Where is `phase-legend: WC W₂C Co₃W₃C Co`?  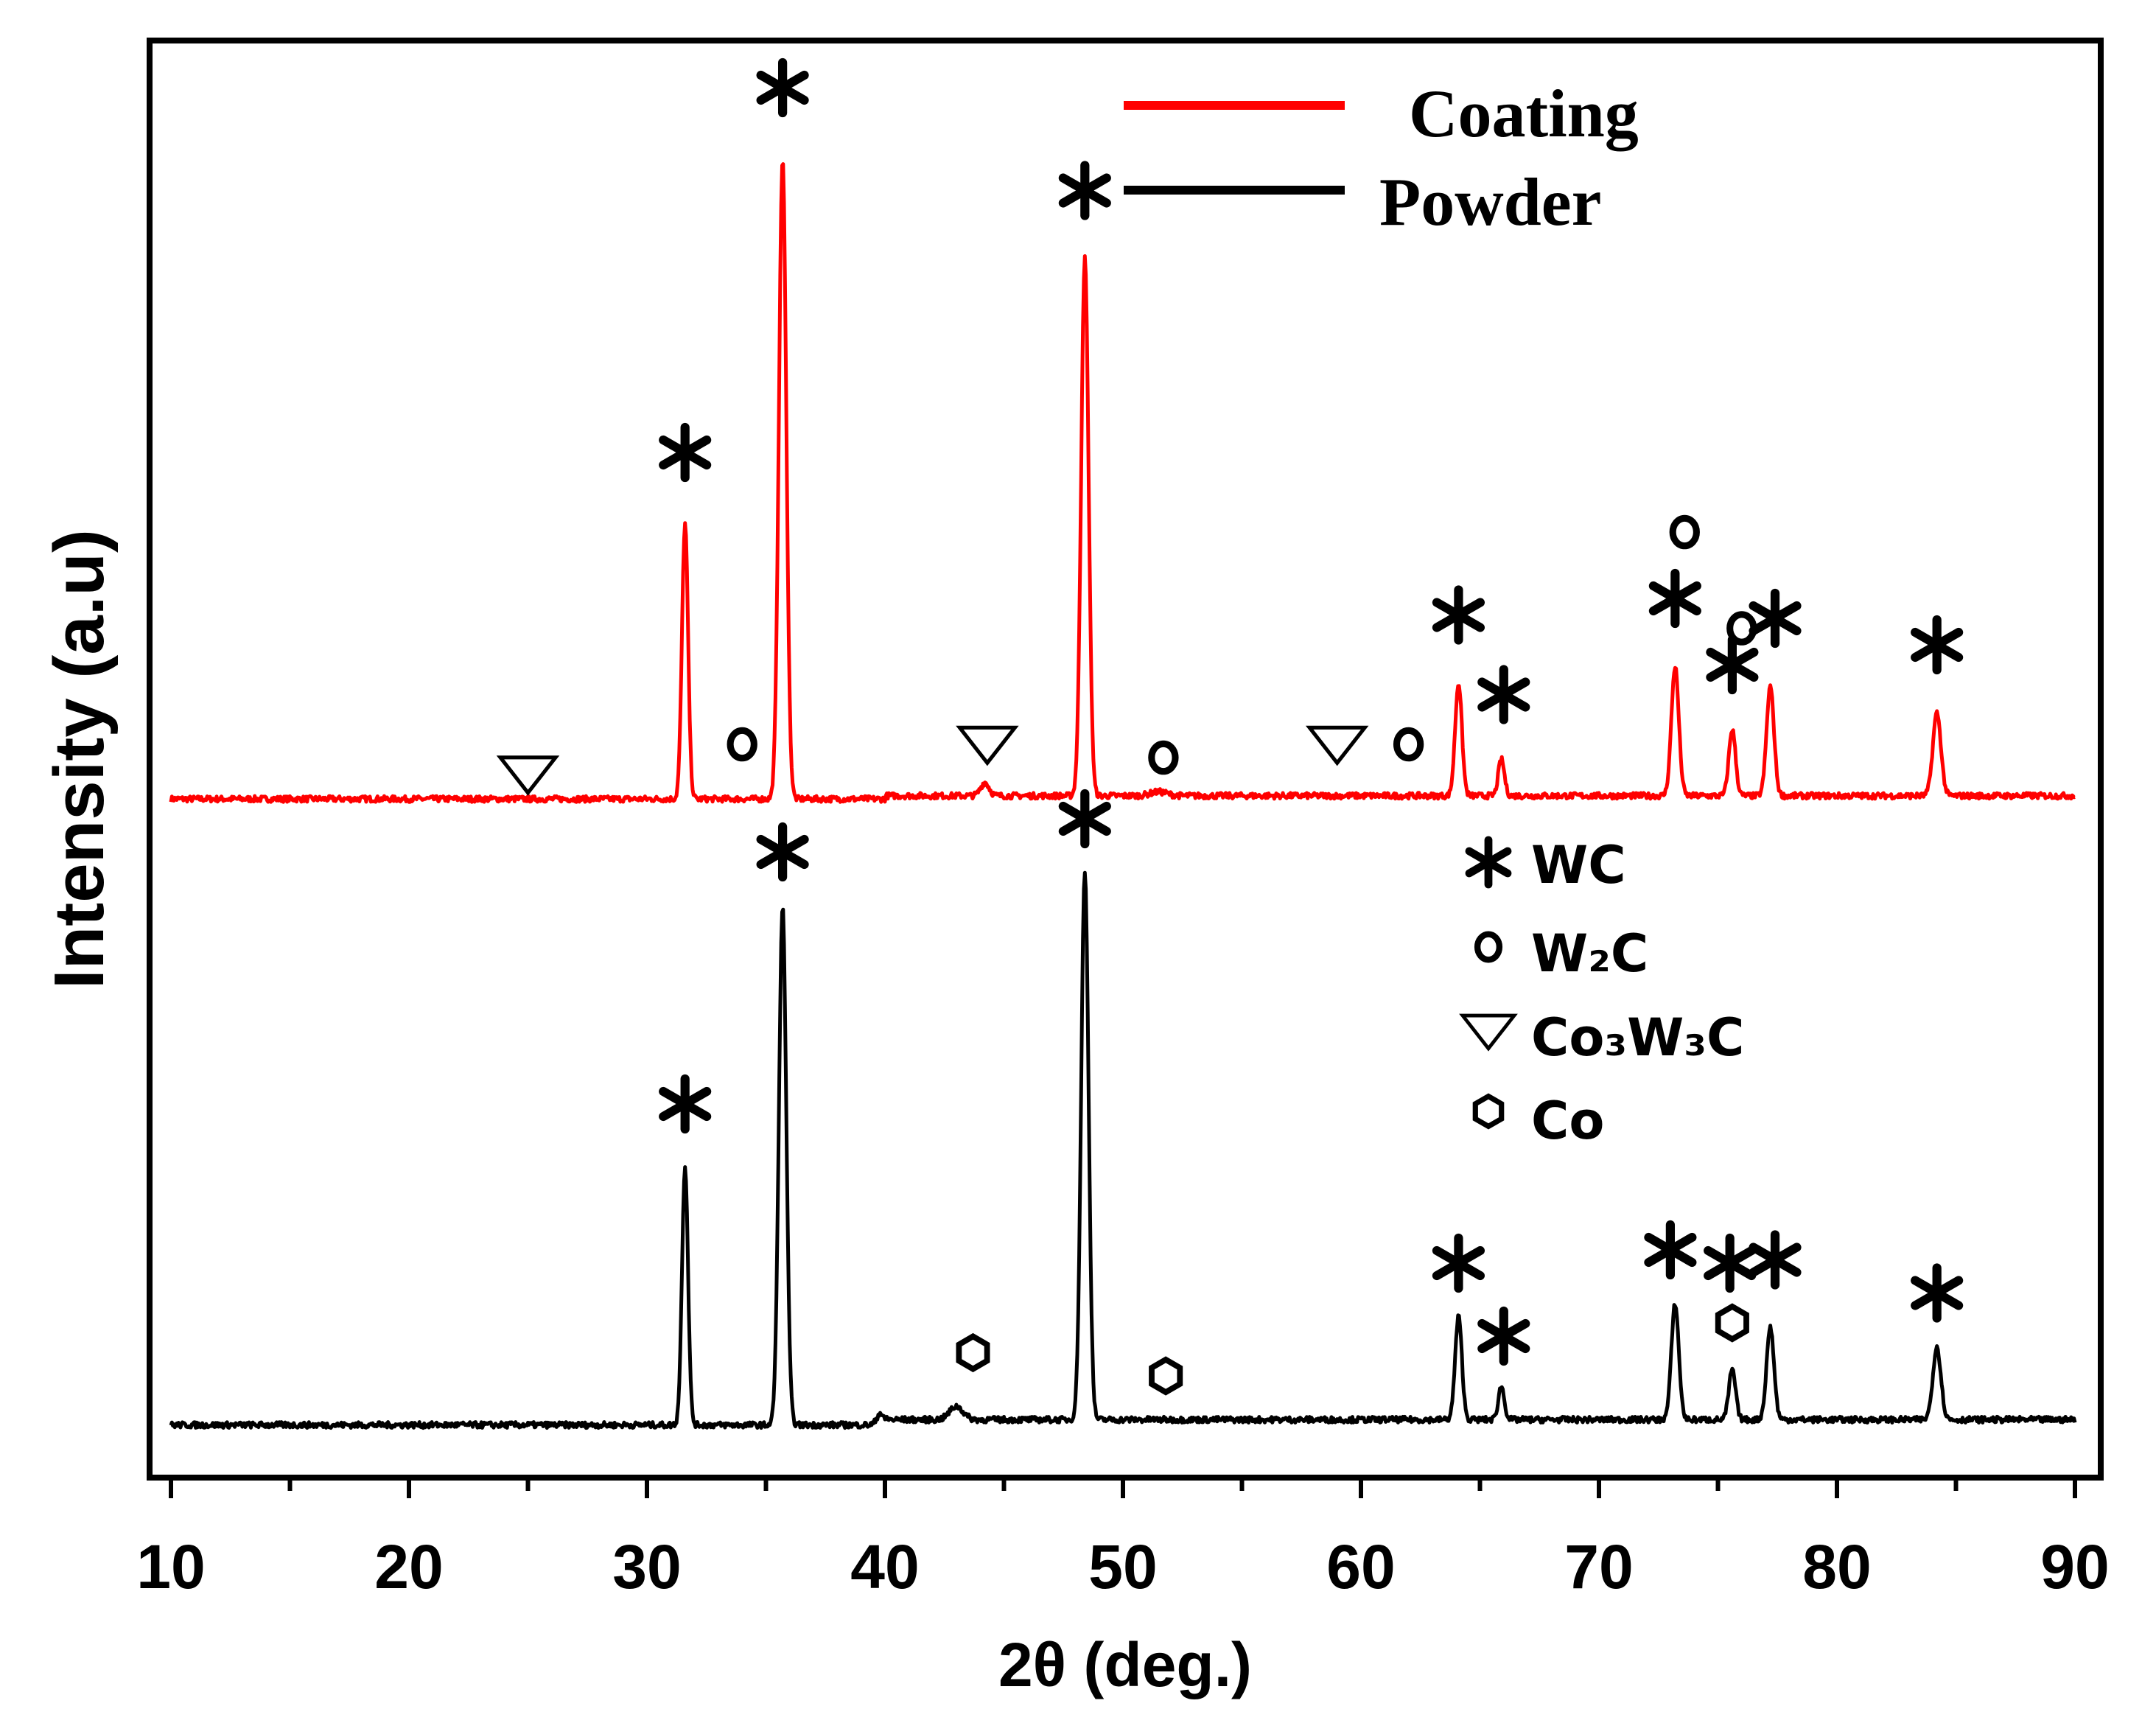
phase-legend: WC W₂C Co₃W₃C Co is located at coordinates (1601, 993).